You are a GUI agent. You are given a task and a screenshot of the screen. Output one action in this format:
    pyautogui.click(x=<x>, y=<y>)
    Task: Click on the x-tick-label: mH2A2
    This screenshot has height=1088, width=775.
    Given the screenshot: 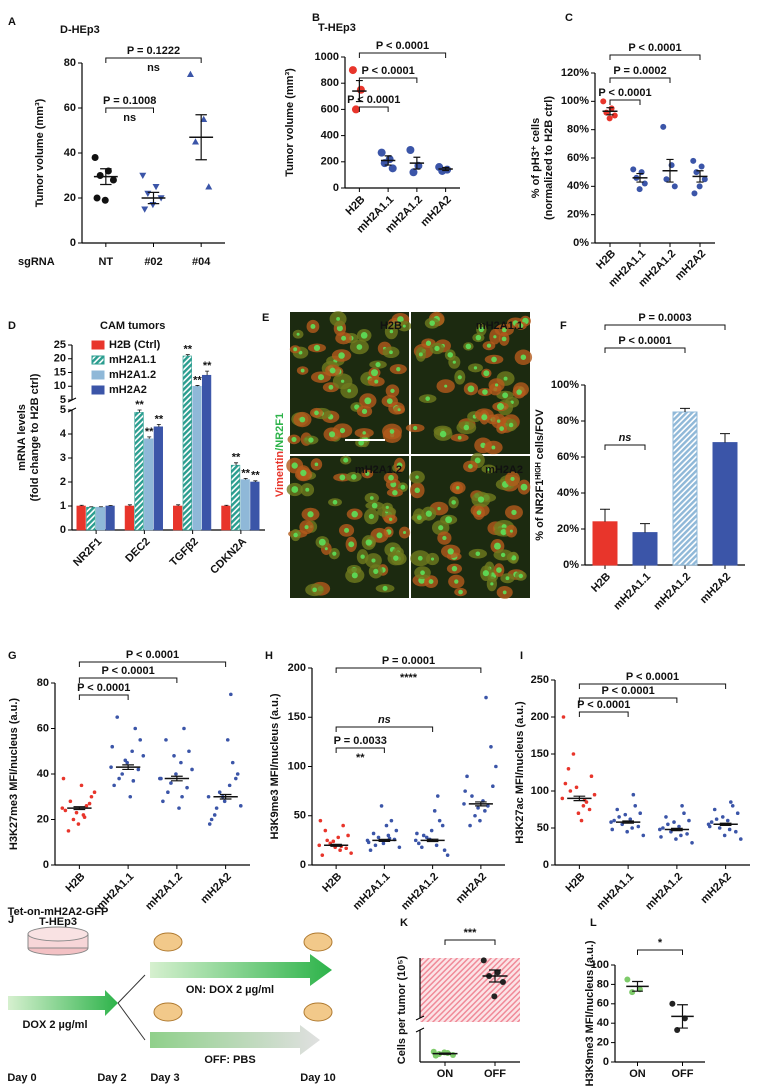 What is the action you would take?
    pyautogui.click(x=471, y=888)
    